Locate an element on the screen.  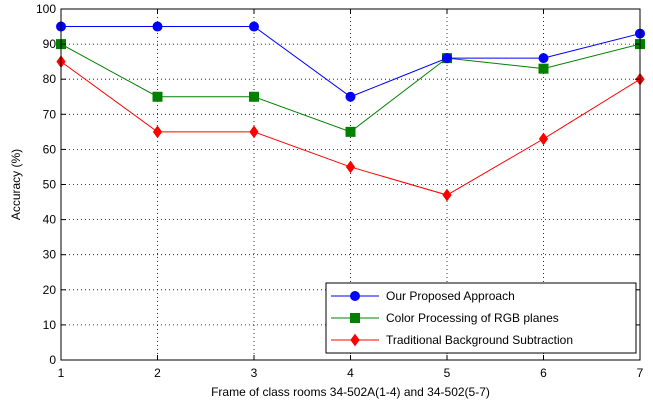
legend-marker-square is located at coordinates (355, 318).